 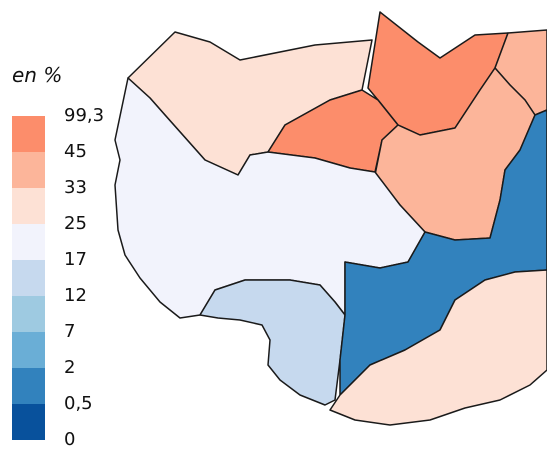 I want to click on legend-tick-label: 17, so click(x=75, y=259).